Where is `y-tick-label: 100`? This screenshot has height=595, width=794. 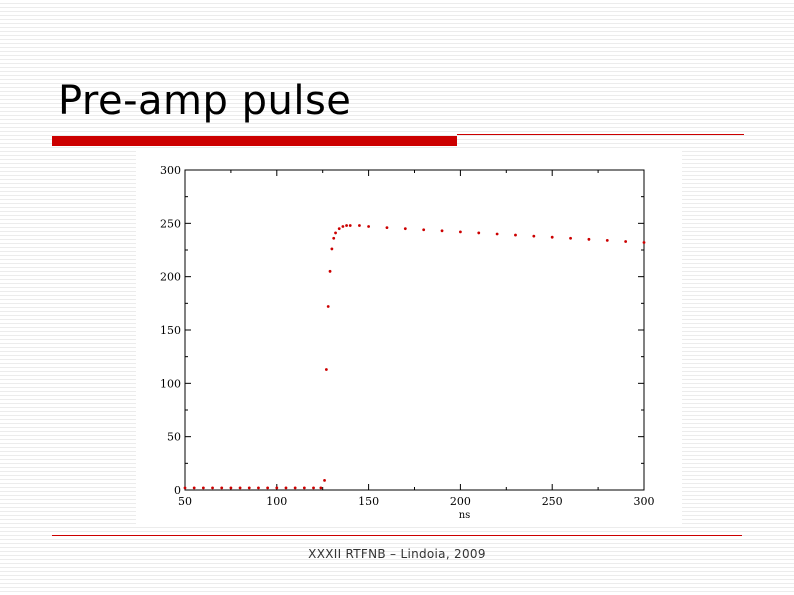
y-tick-label: 100 is located at coordinates (170, 383).